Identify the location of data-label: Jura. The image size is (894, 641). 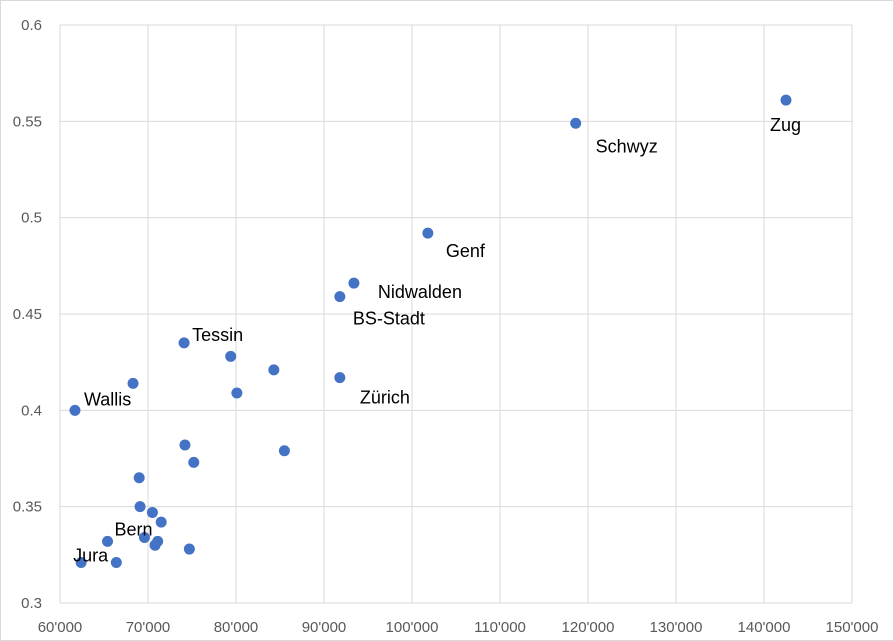
(91, 556).